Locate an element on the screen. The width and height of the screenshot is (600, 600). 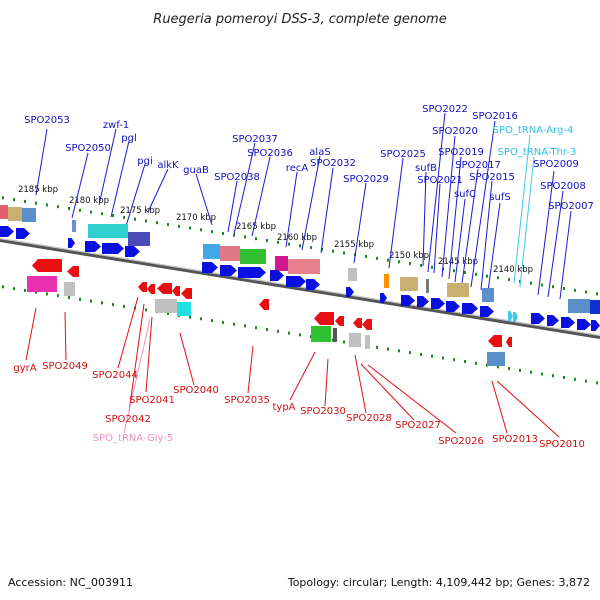
scale-tick-label: 2140 kbp is located at coordinates (513, 270).